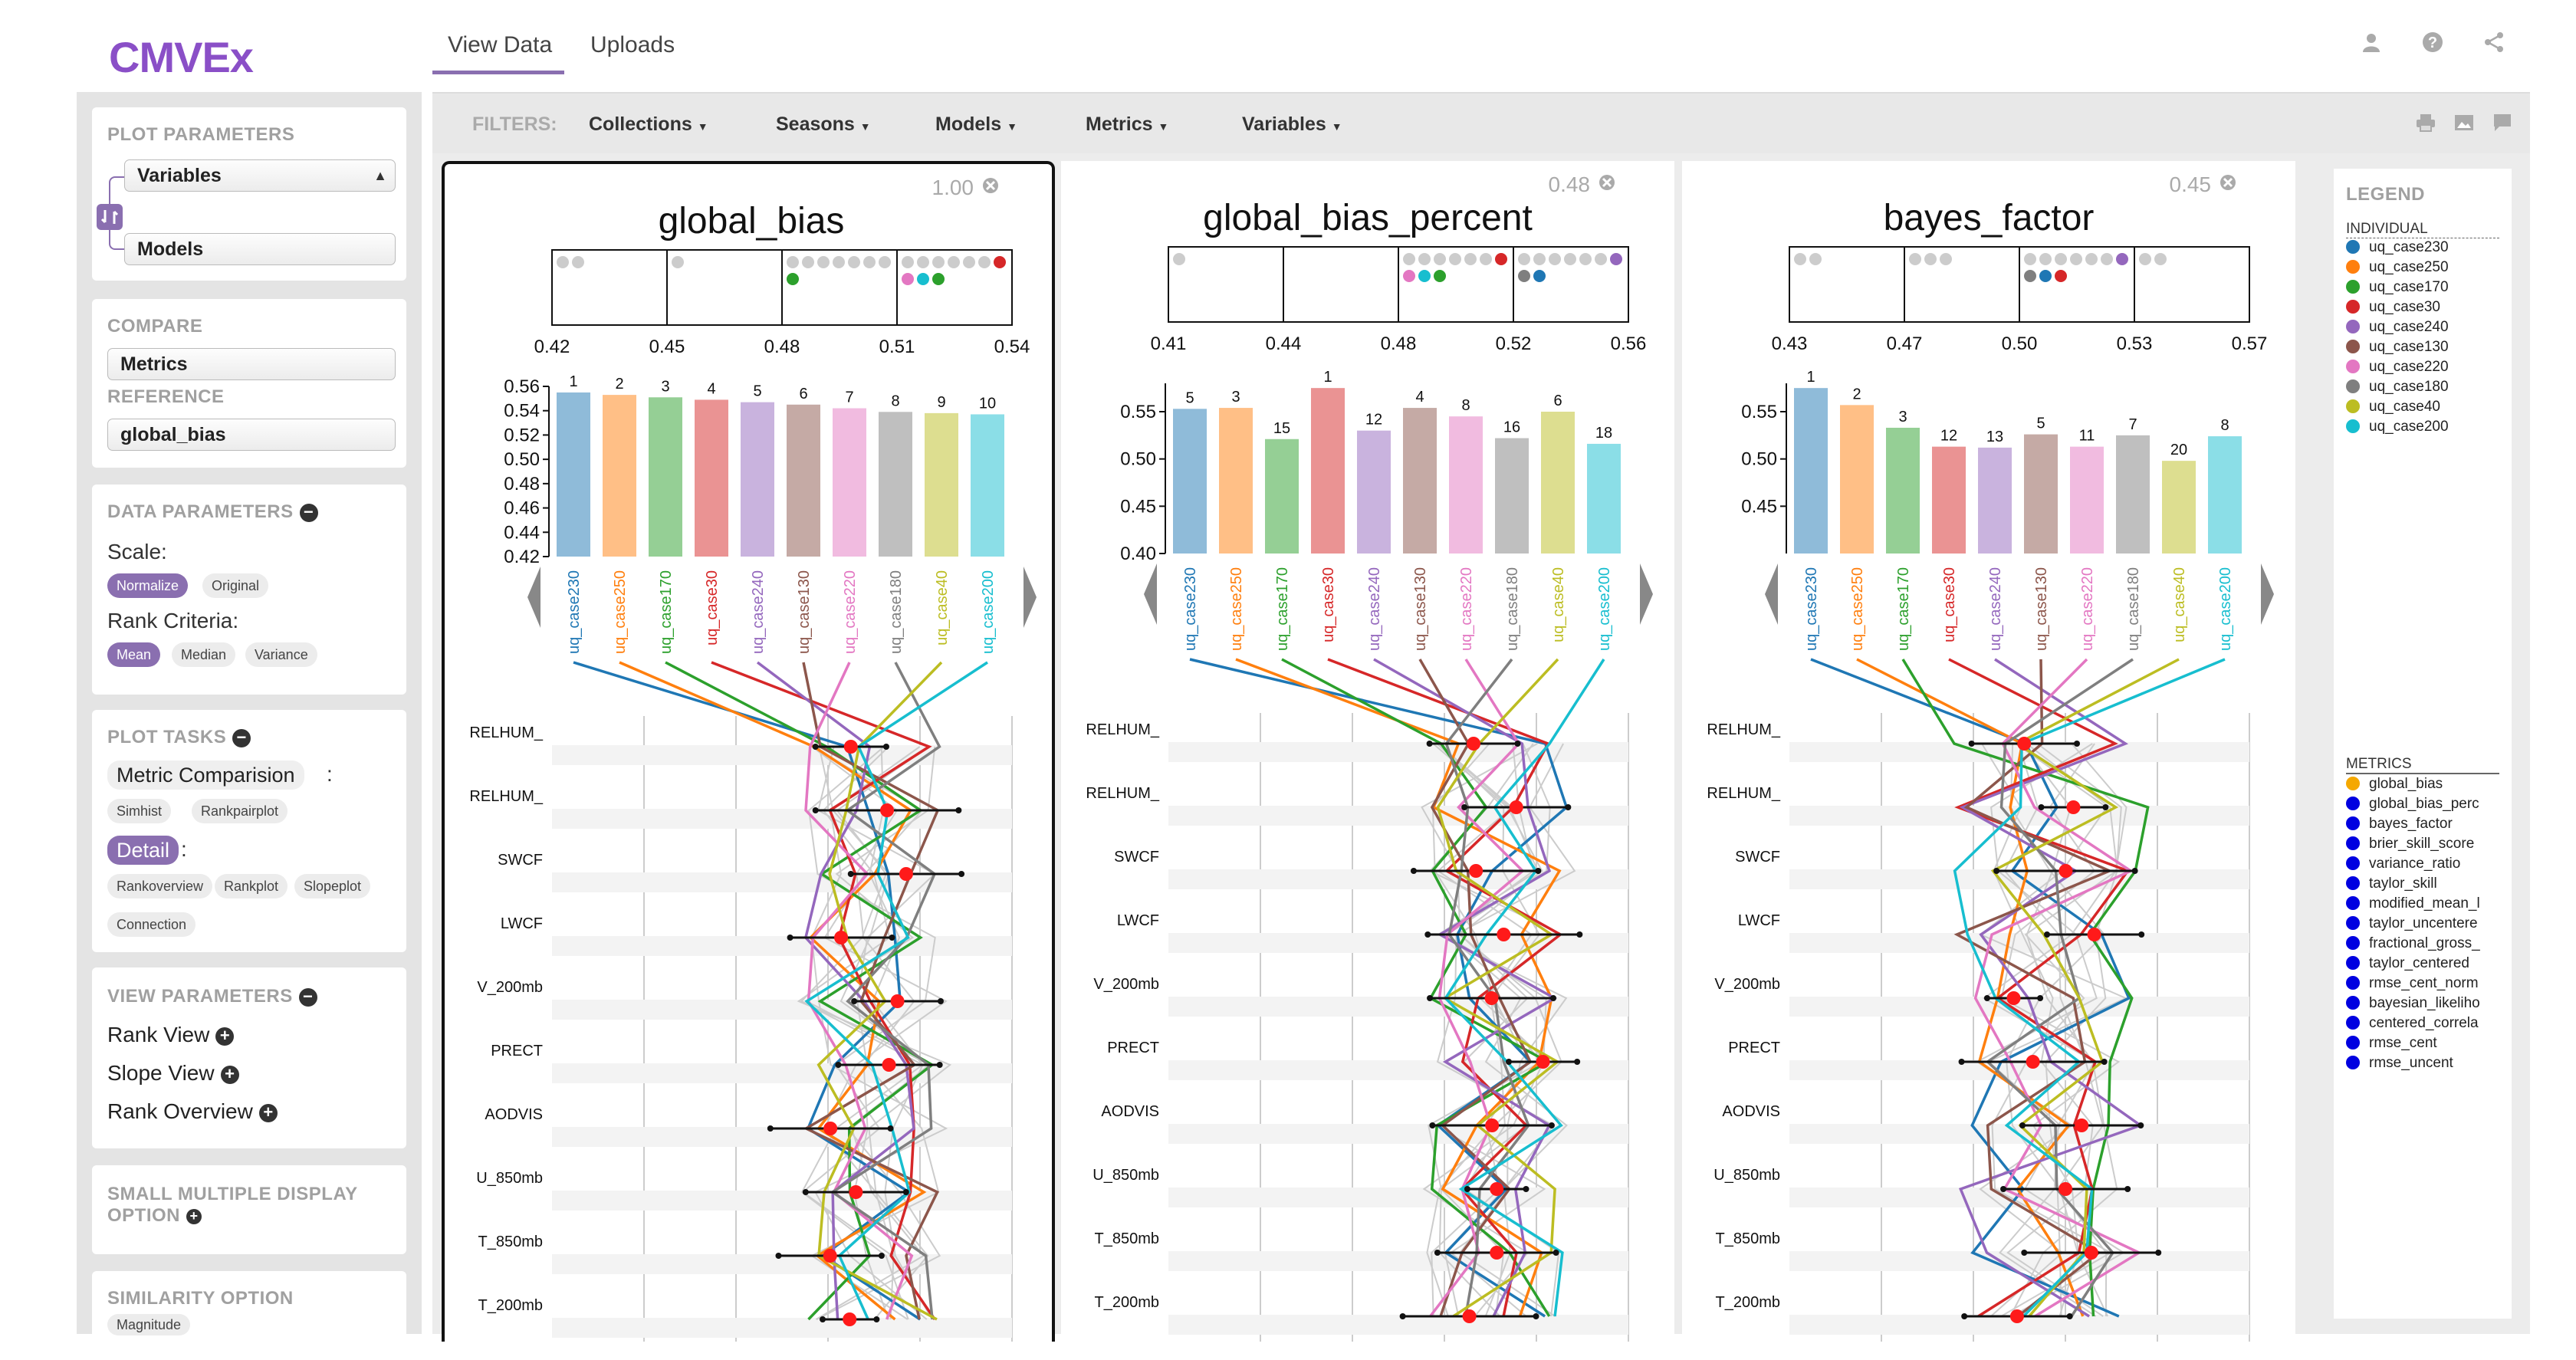  What do you see at coordinates (1292, 125) in the screenshot?
I see `filter-variables: Variables ▼` at bounding box center [1292, 125].